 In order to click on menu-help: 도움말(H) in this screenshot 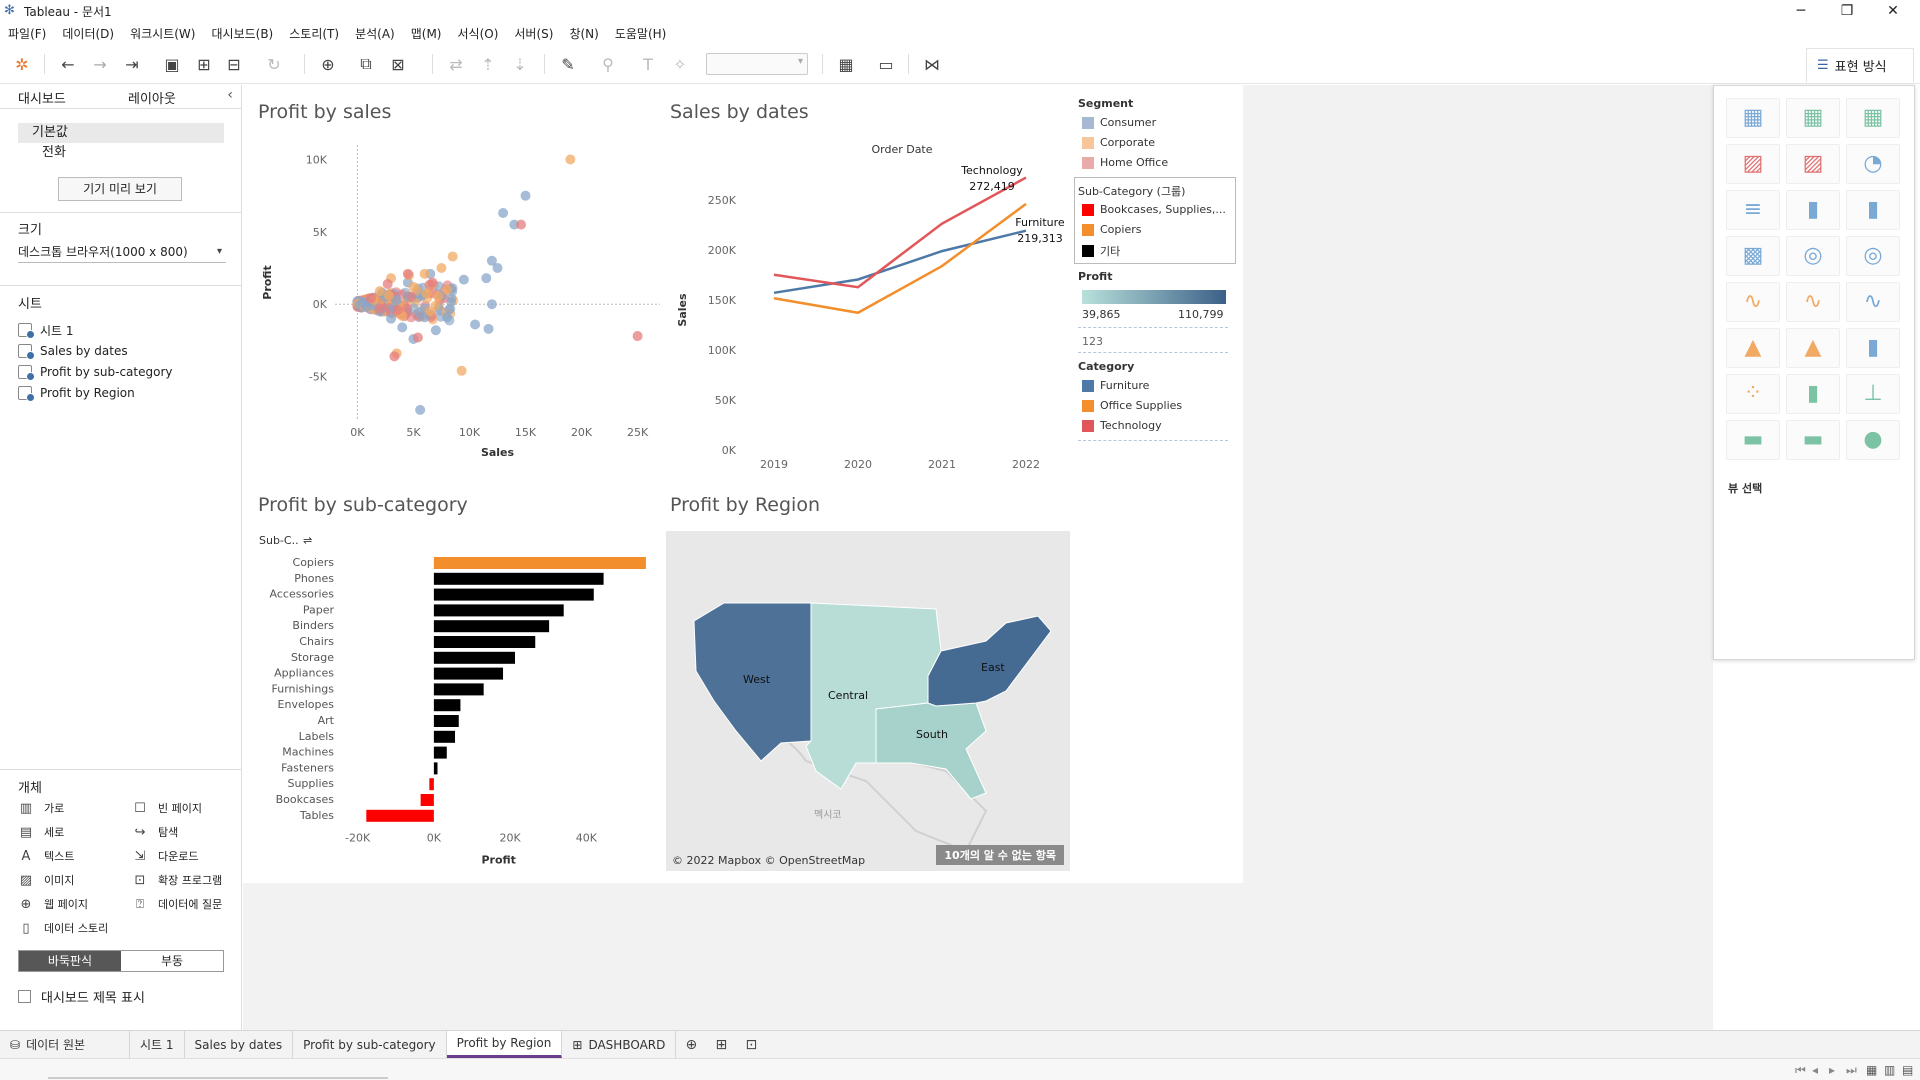, I will do `click(640, 33)`.